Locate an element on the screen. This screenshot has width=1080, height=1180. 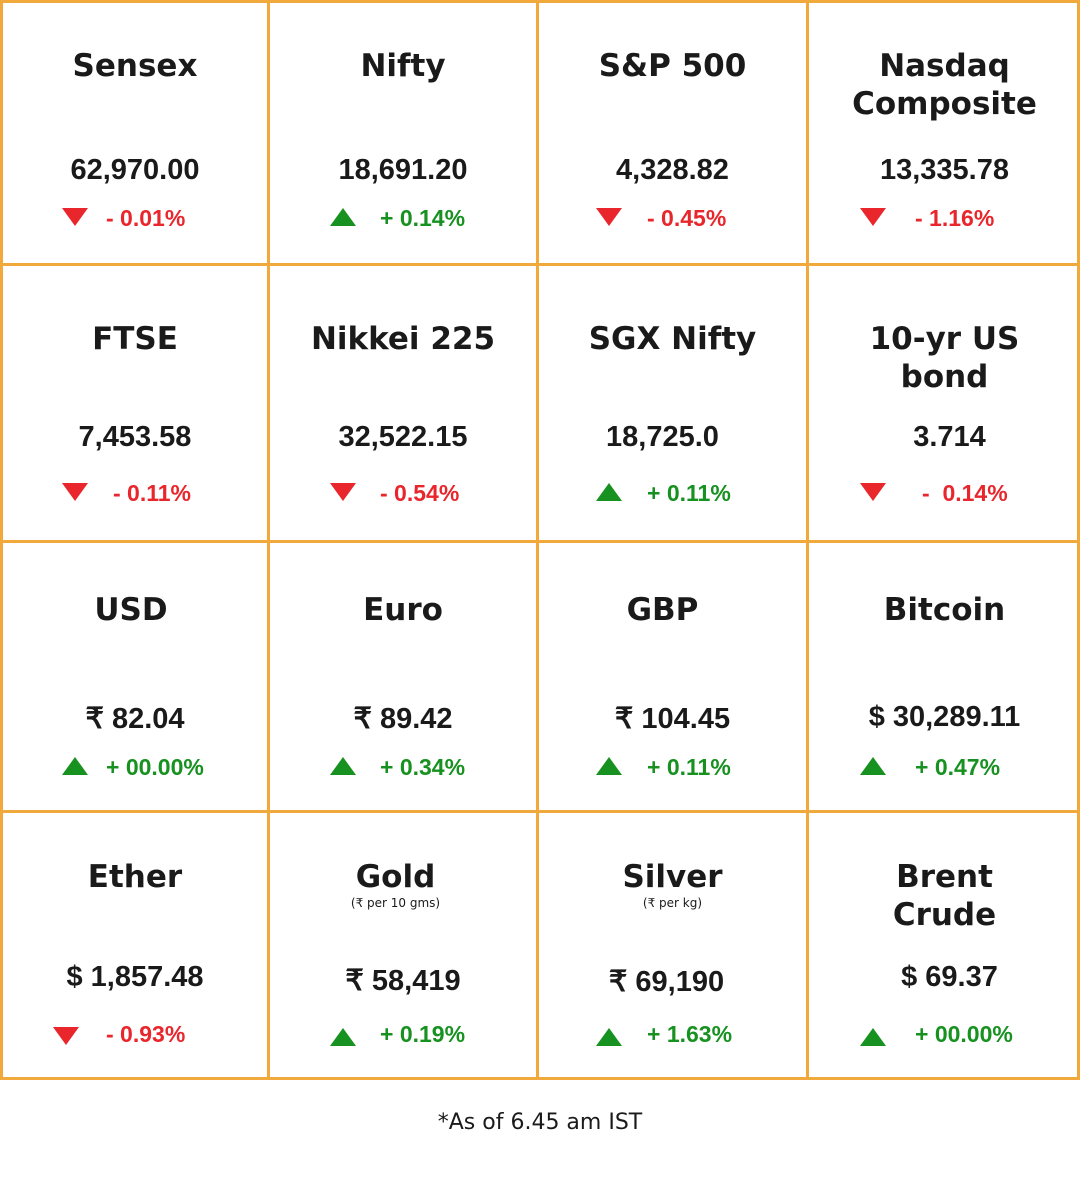
change-percent: + 1.63% is located at coordinates (690, 1034).